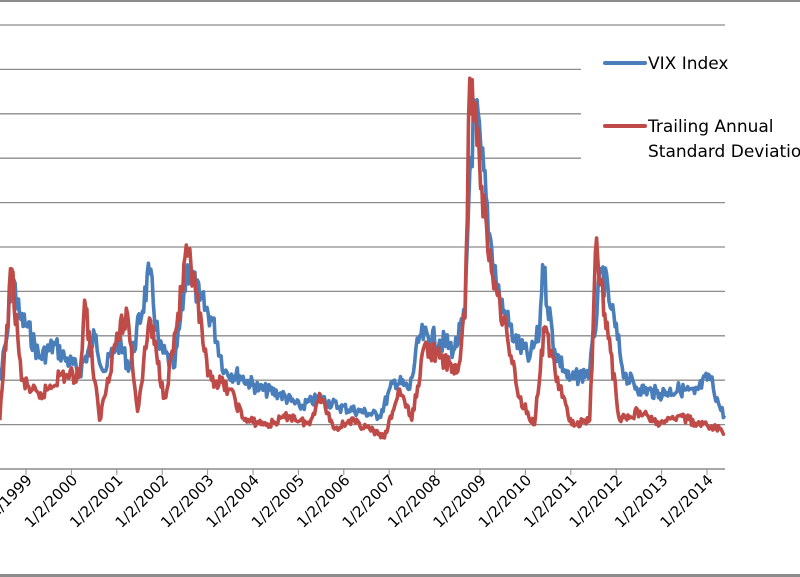 The width and height of the screenshot is (800, 577). What do you see at coordinates (710, 127) in the screenshot?
I see `legend-label-std-line1: Trailing Annual` at bounding box center [710, 127].